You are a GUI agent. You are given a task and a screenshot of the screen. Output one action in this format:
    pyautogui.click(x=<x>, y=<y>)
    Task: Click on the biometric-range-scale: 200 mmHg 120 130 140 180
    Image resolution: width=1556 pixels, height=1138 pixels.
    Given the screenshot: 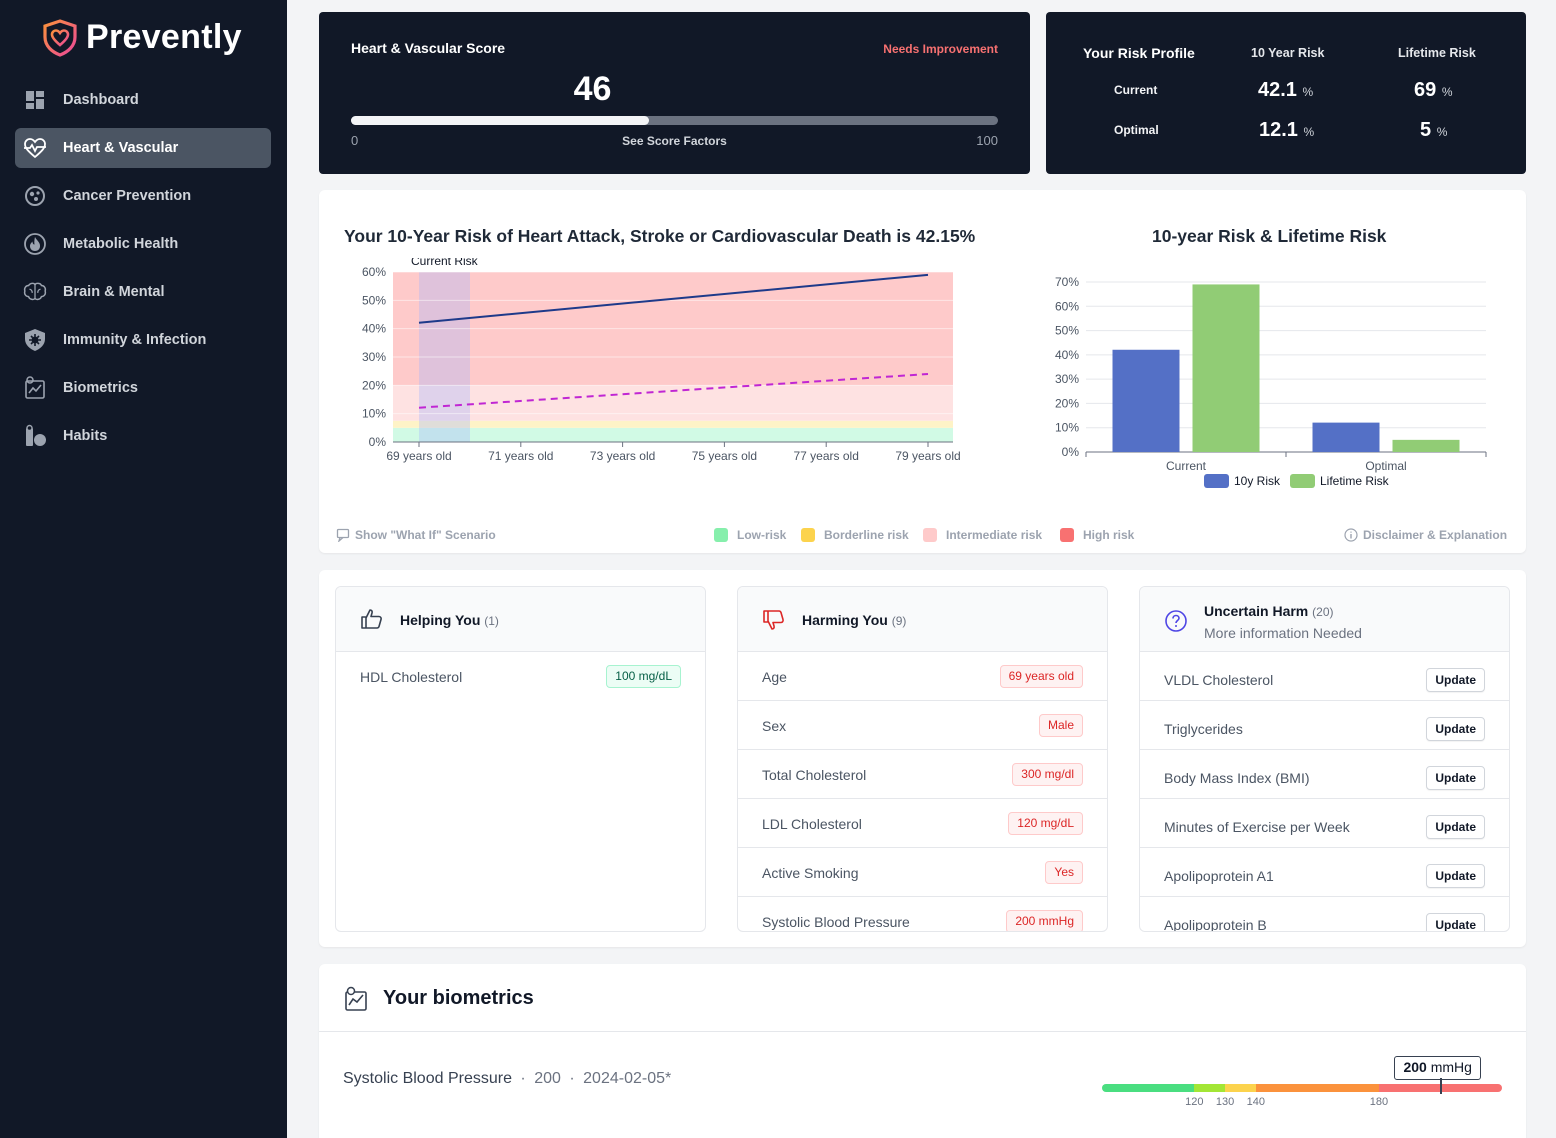 What is the action you would take?
    pyautogui.click(x=1302, y=1086)
    